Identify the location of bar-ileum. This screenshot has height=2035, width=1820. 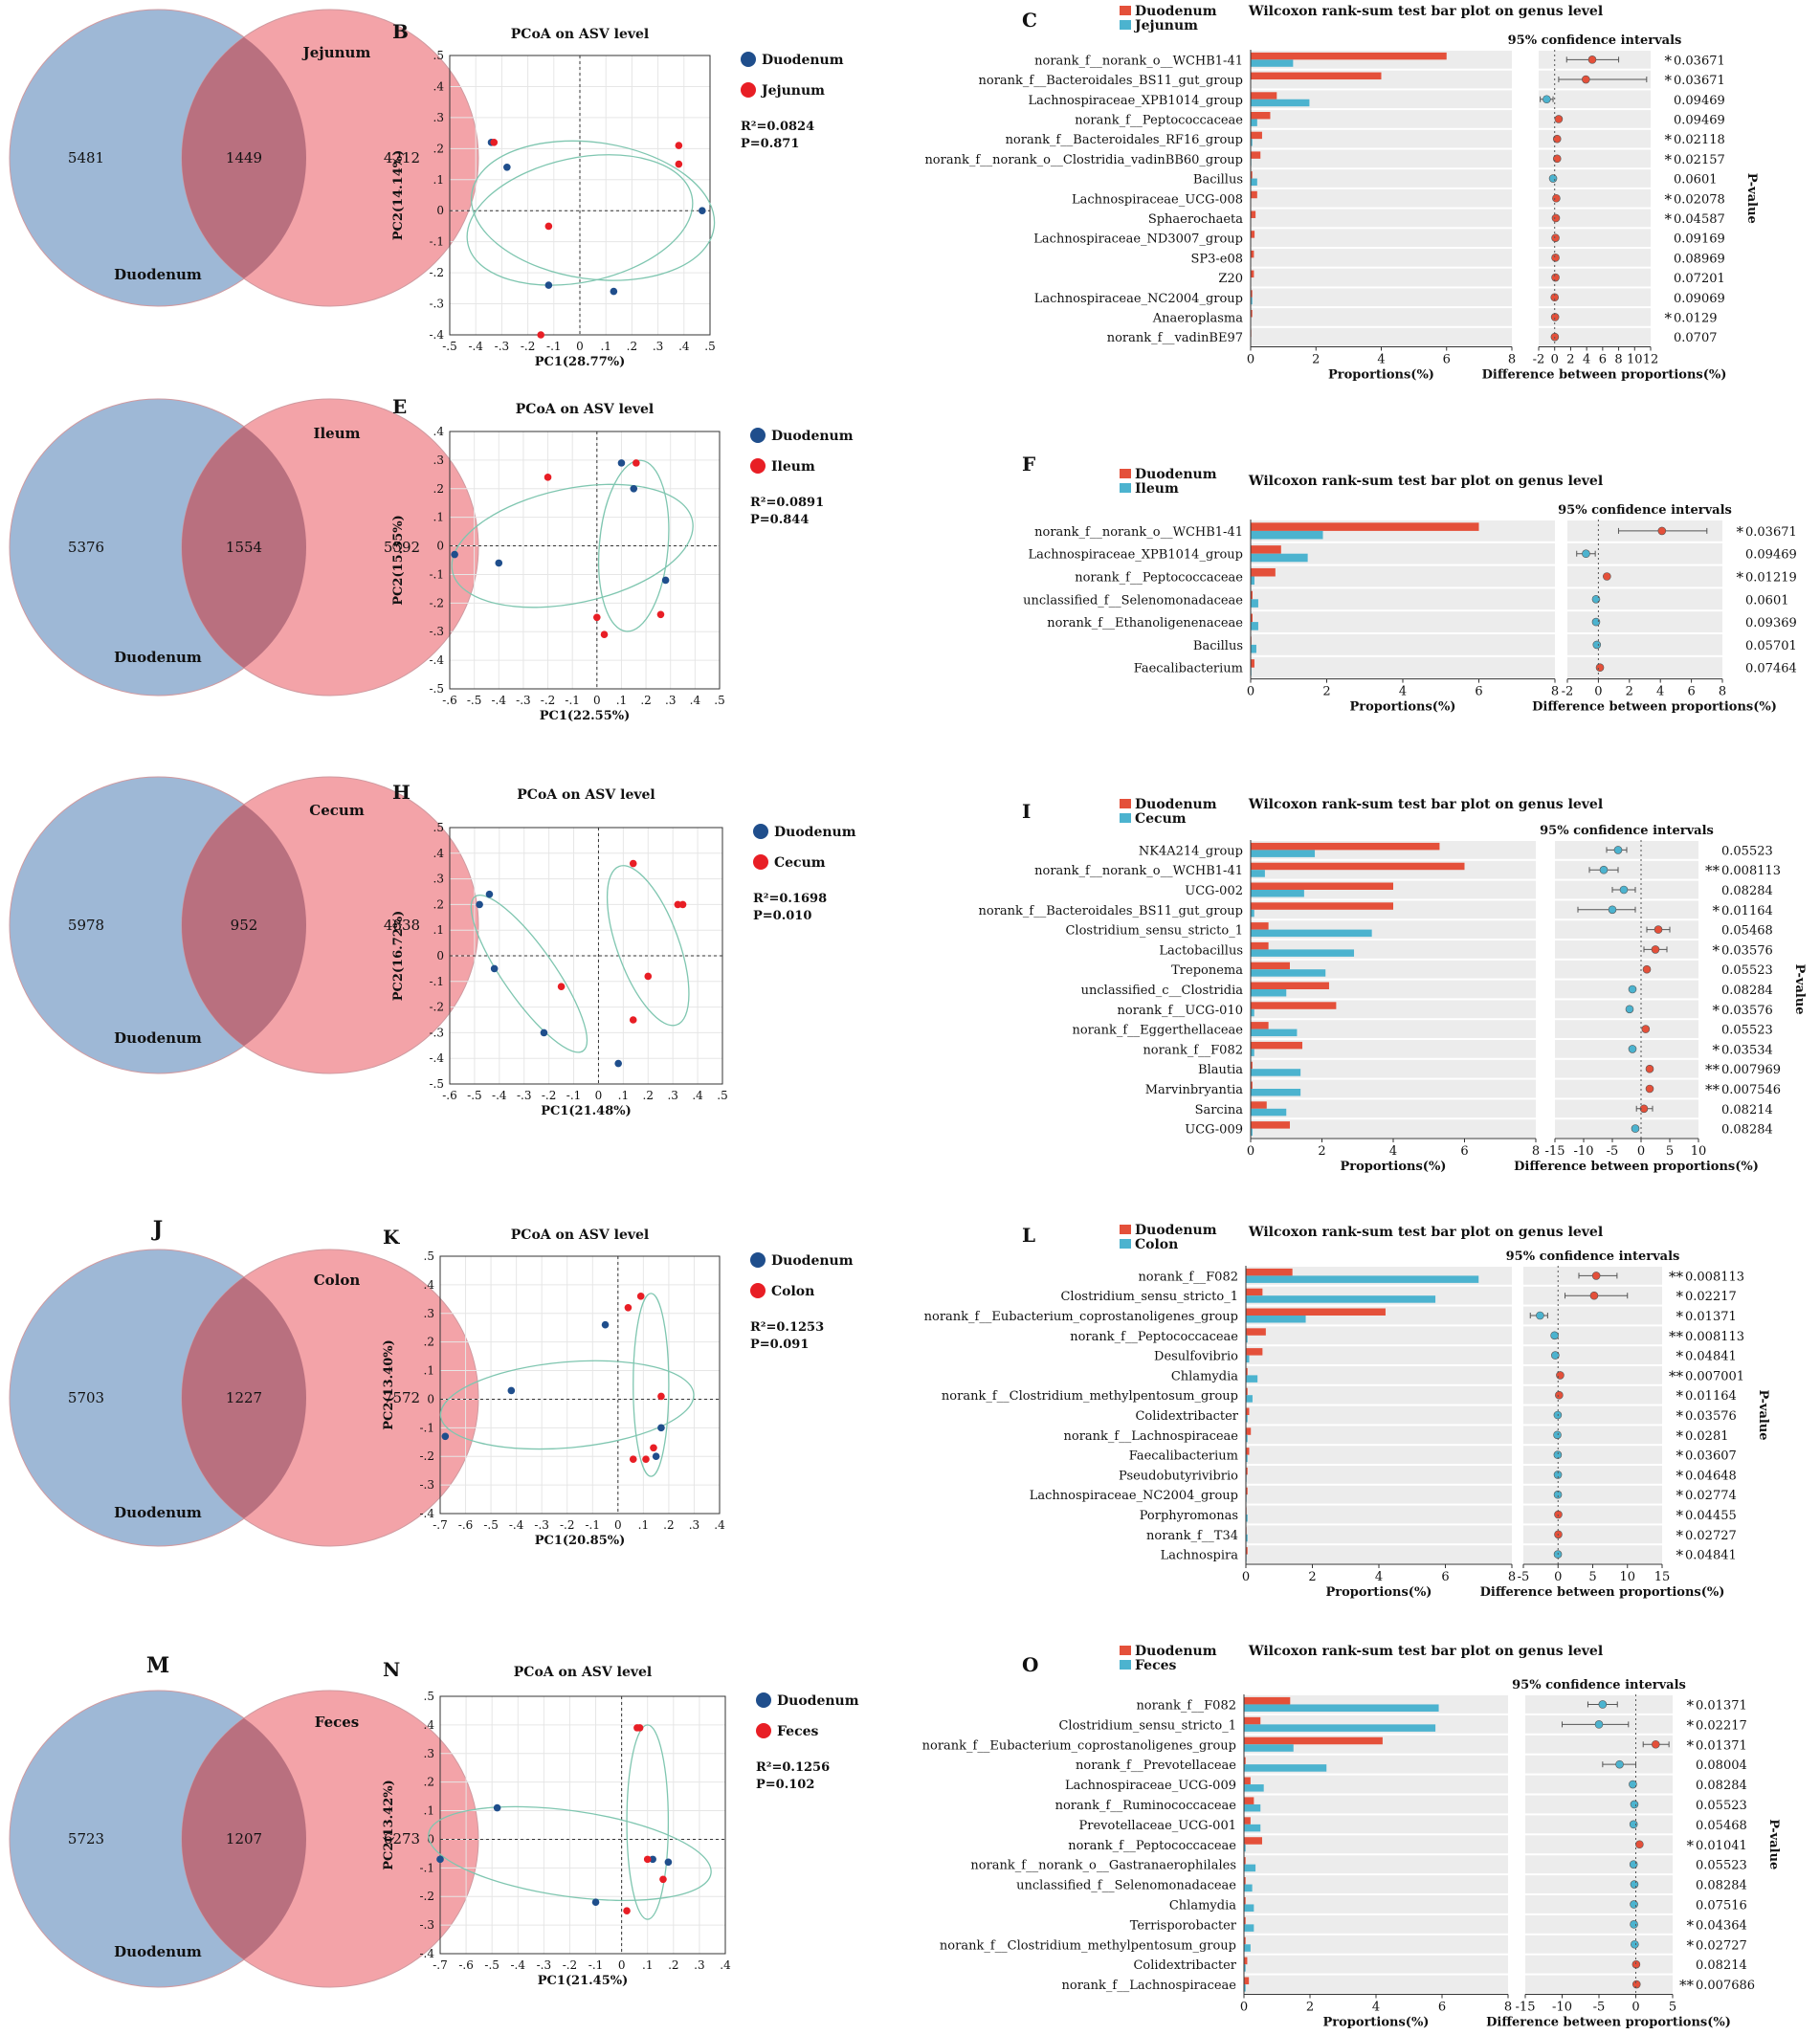
(1287, 535).